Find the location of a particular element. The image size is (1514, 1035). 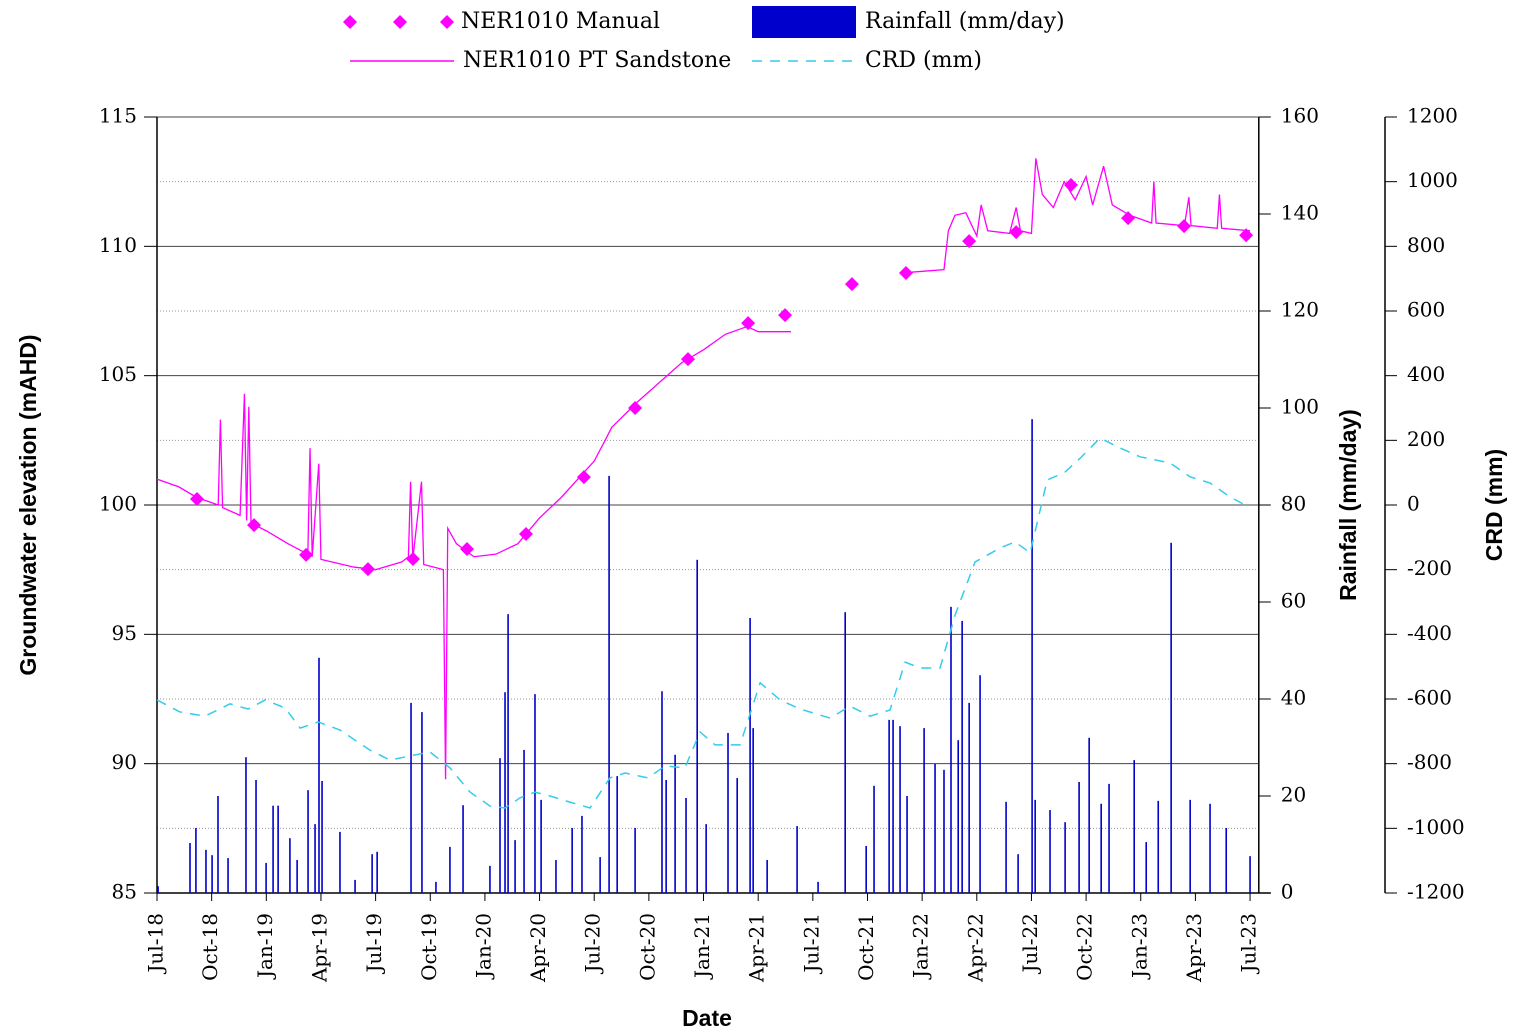

y-tick-label: 115 is located at coordinates (118, 116).